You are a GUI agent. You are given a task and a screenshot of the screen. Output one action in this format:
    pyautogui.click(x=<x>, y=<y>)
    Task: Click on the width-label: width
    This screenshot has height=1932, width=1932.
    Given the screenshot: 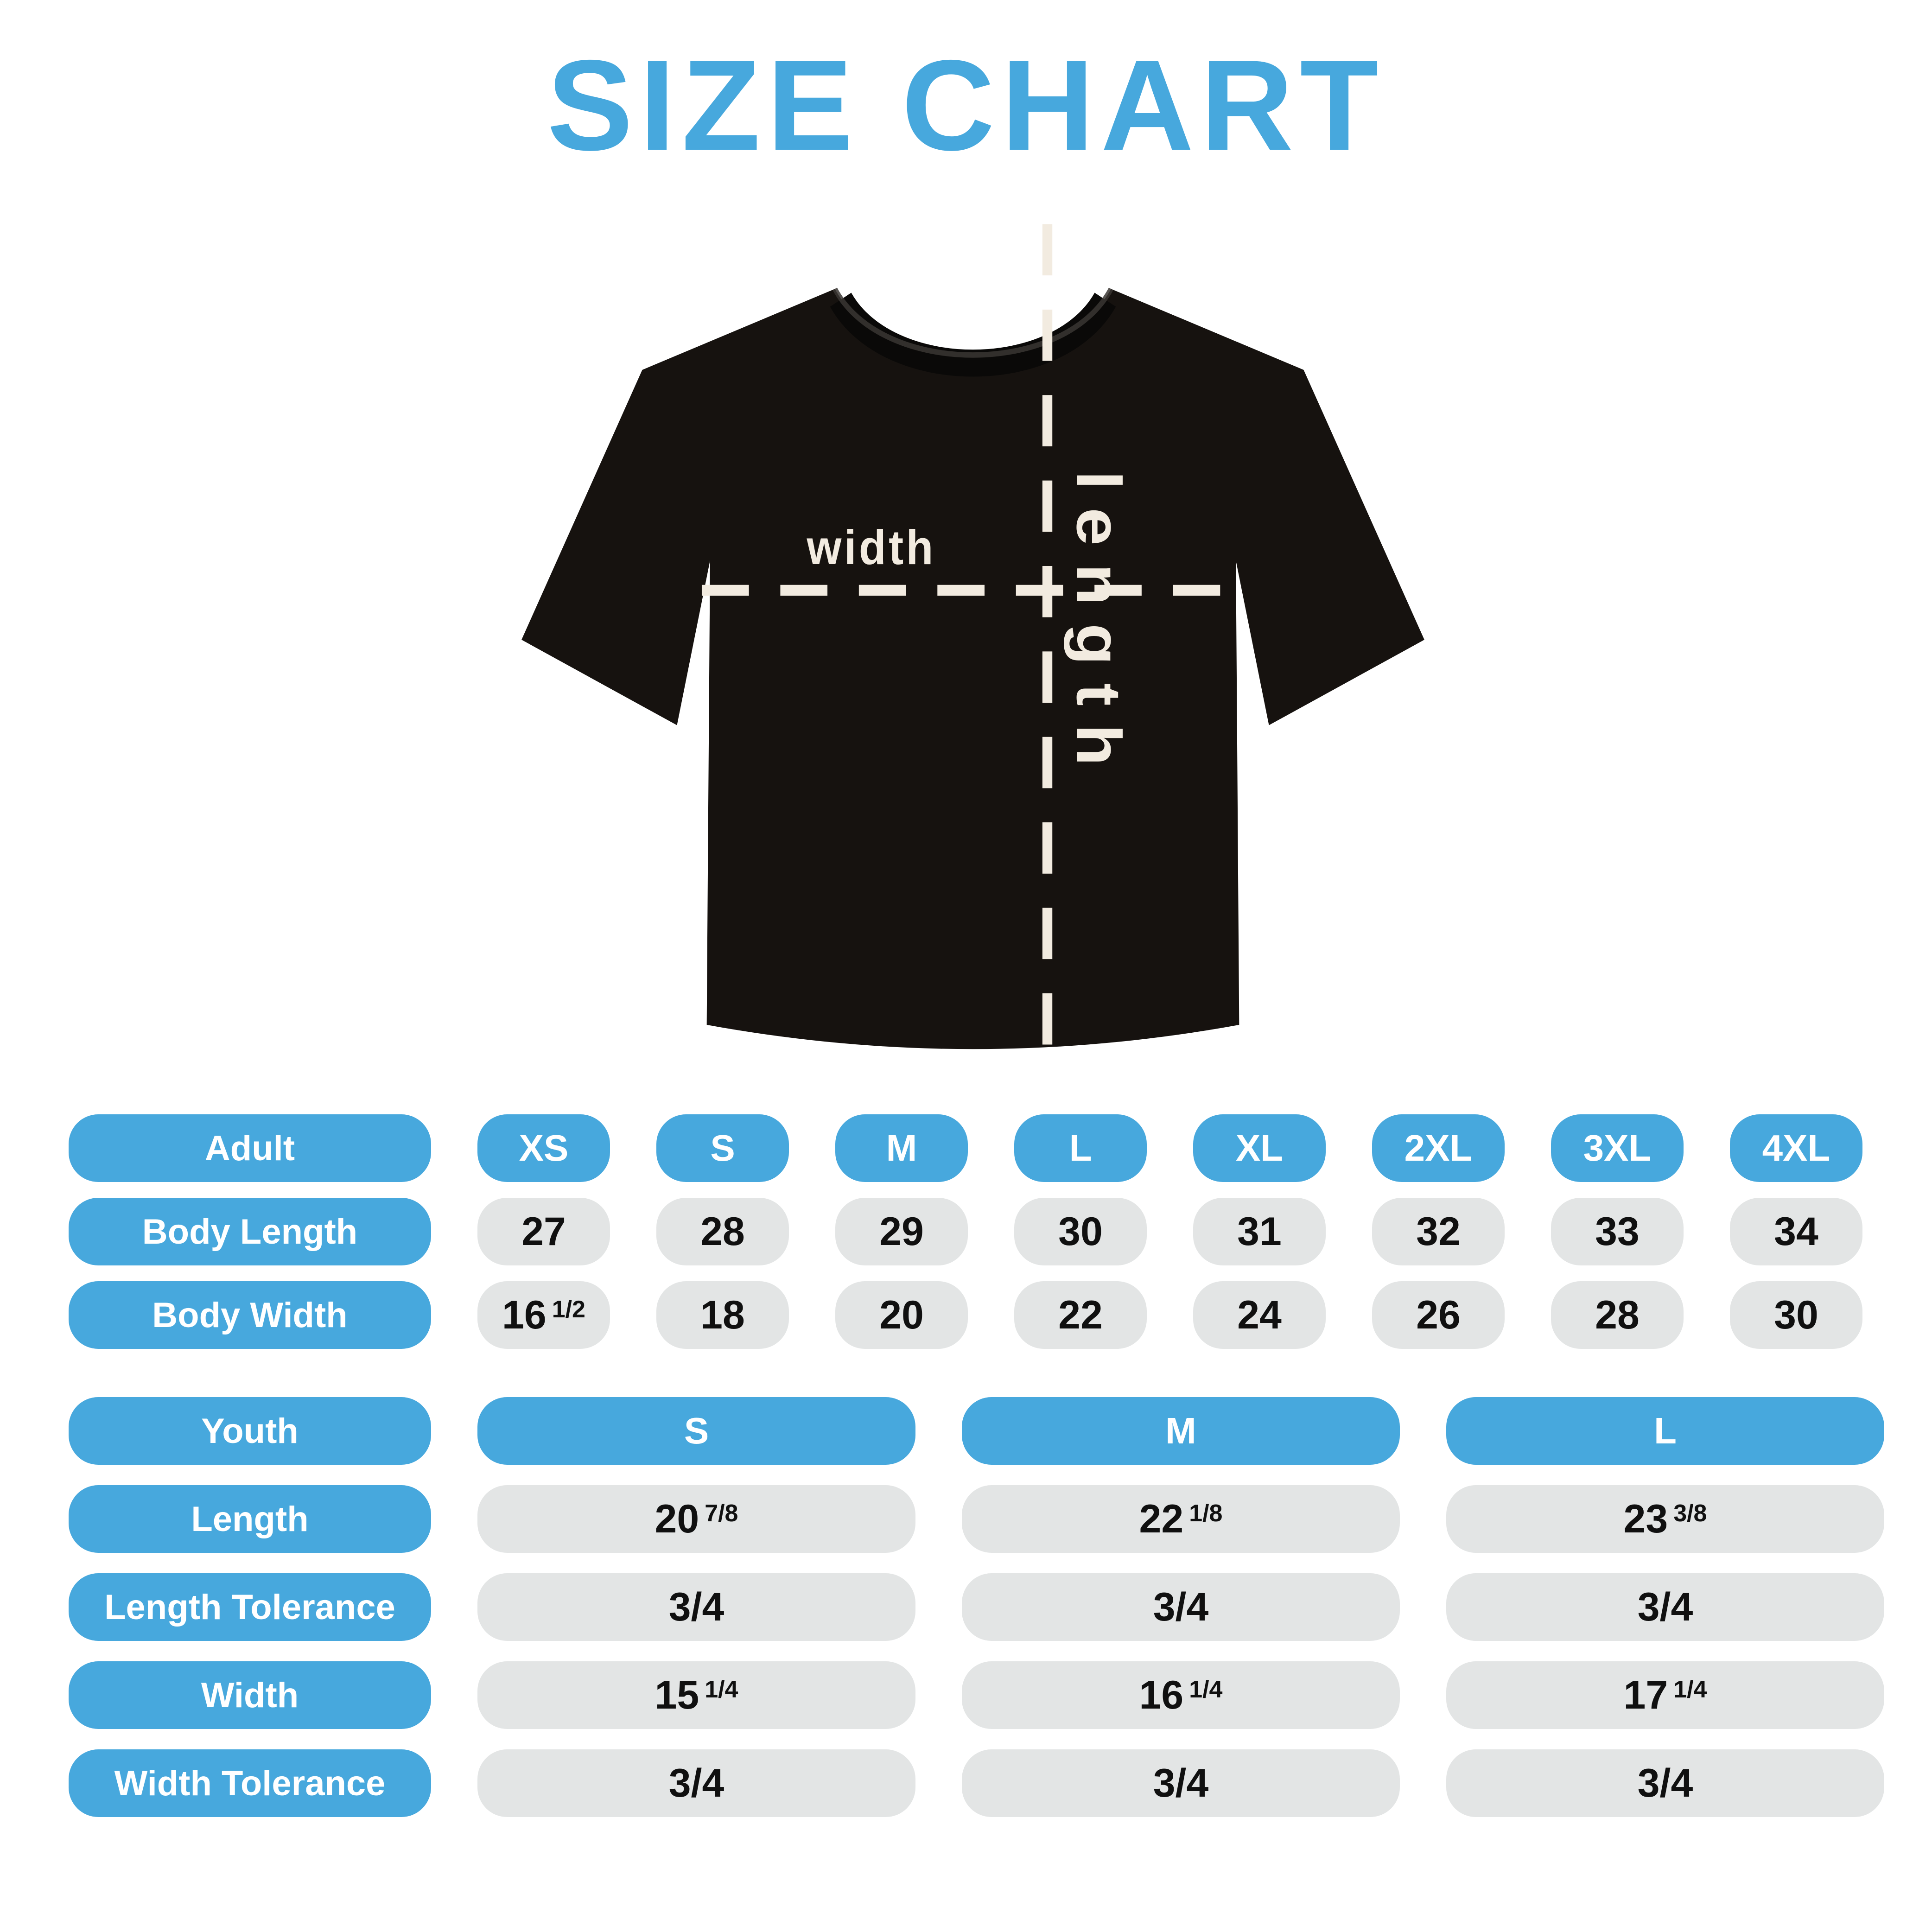 What is the action you would take?
    pyautogui.click(x=871, y=548)
    